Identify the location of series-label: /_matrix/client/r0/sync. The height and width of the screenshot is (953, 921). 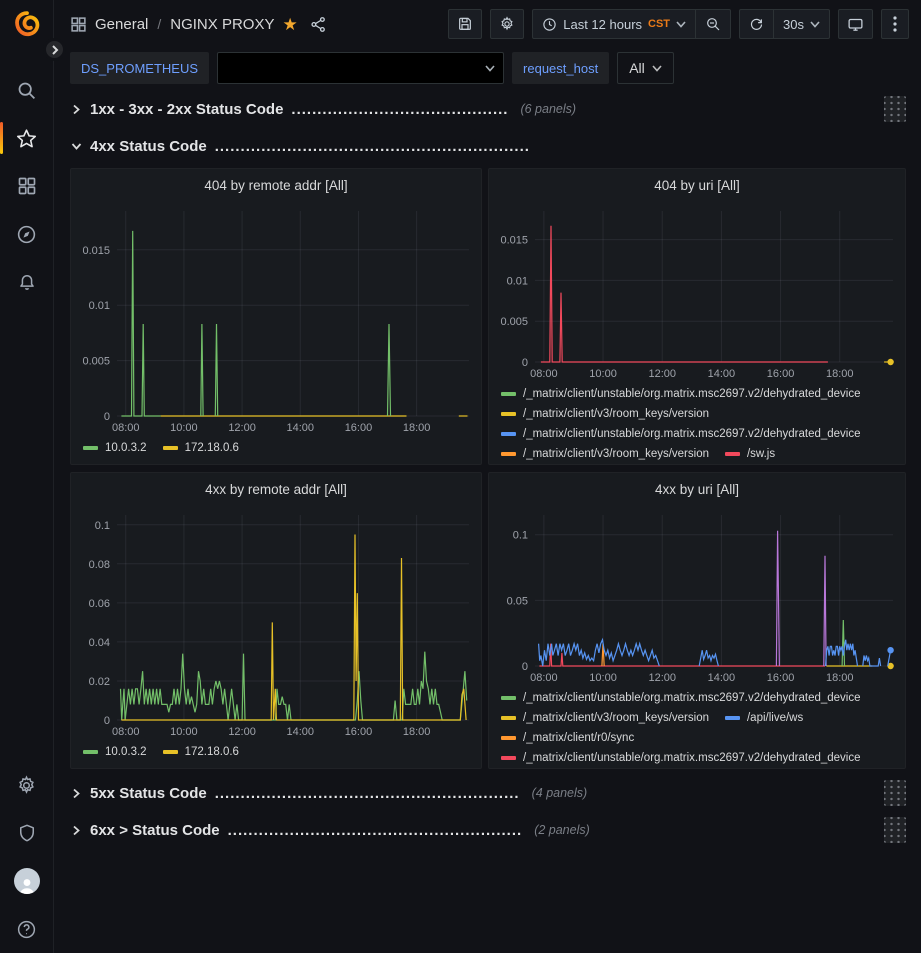
(579, 738).